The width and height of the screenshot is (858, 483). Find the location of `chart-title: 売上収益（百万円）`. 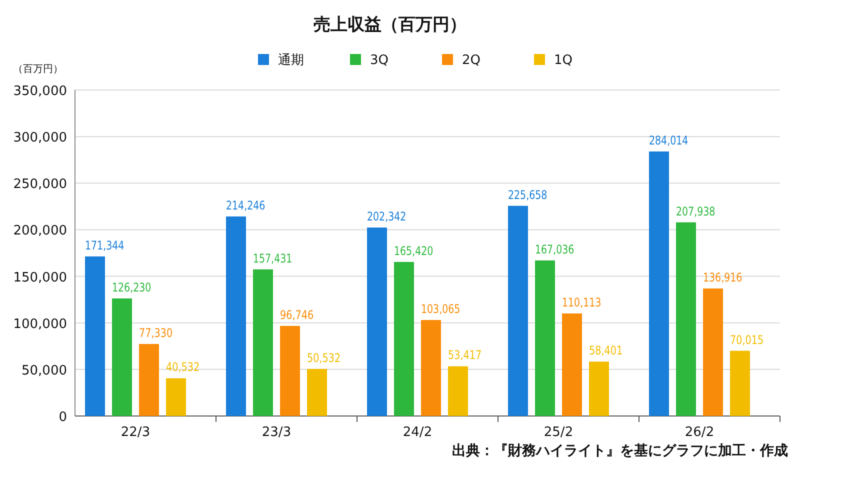

chart-title: 売上収益（百万円） is located at coordinates (390, 25).